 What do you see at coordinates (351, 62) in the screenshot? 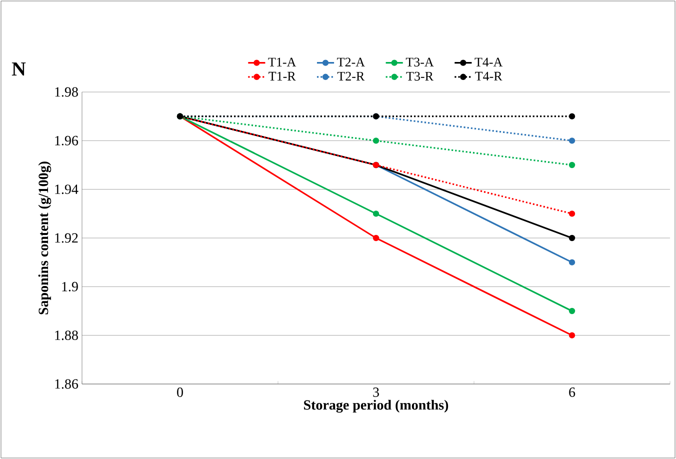
I see `legend-label: T2-A` at bounding box center [351, 62].